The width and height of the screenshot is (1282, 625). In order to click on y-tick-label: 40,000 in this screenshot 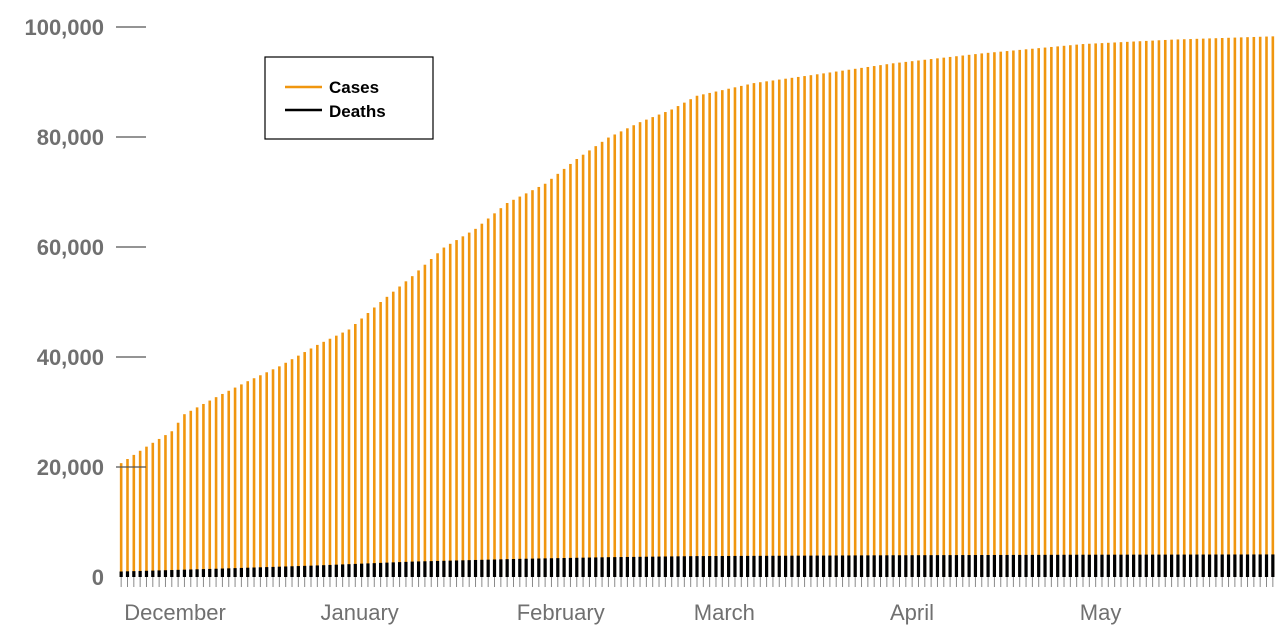, I will do `click(70, 357)`.